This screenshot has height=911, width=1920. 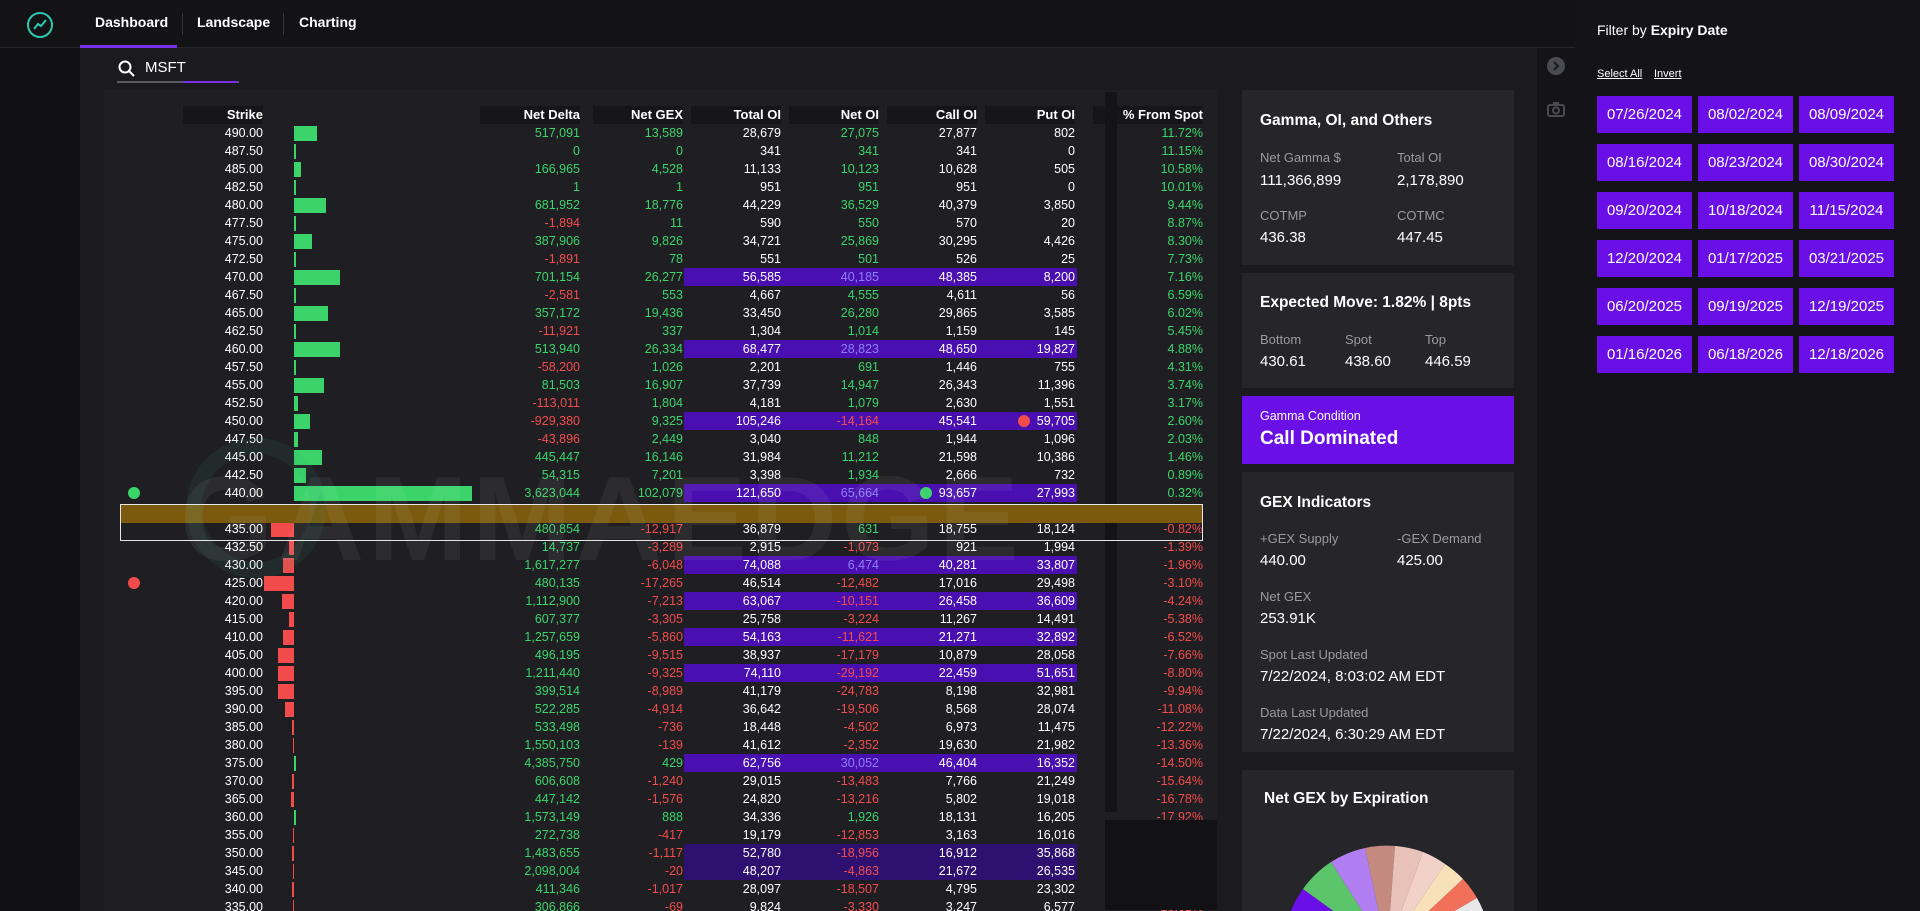 What do you see at coordinates (765, 905) in the screenshot?
I see `cell-total: 9,824` at bounding box center [765, 905].